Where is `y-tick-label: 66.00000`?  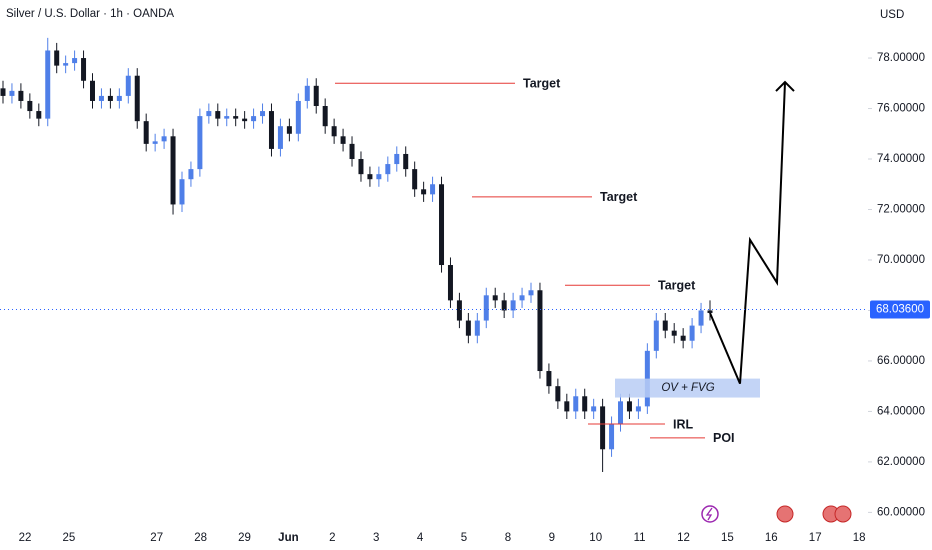
y-tick-label: 66.00000 is located at coordinates (901, 361).